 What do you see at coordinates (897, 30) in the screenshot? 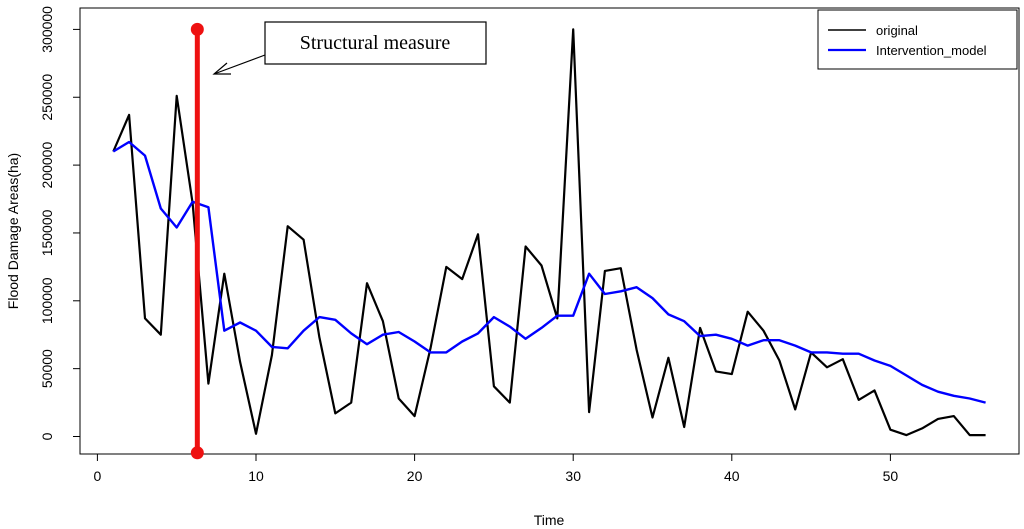
I see `legend-label-original: original` at bounding box center [897, 30].